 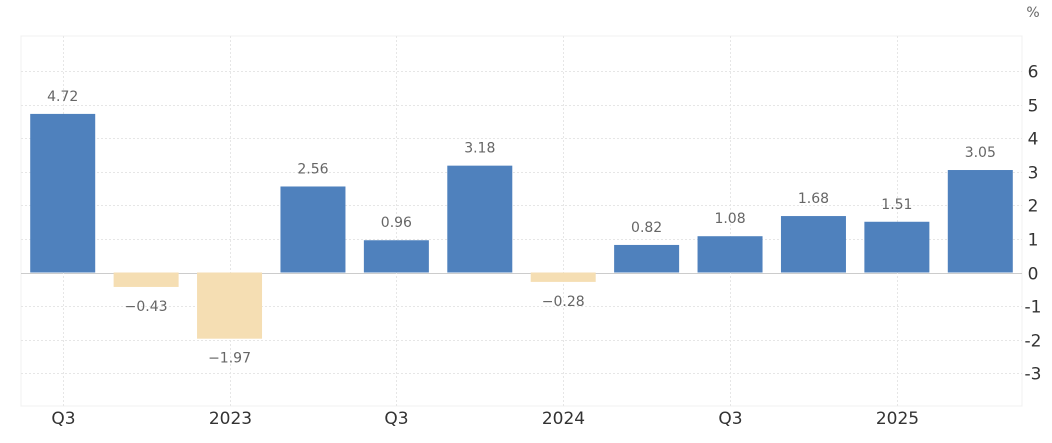 I want to click on bar-value-label: 1.08, so click(x=729, y=219).